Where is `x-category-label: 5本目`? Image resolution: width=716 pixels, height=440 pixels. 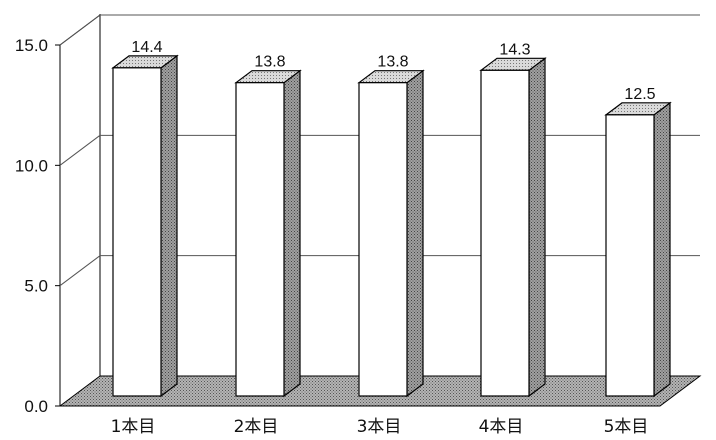
x-category-label: 5本目 is located at coordinates (626, 427).